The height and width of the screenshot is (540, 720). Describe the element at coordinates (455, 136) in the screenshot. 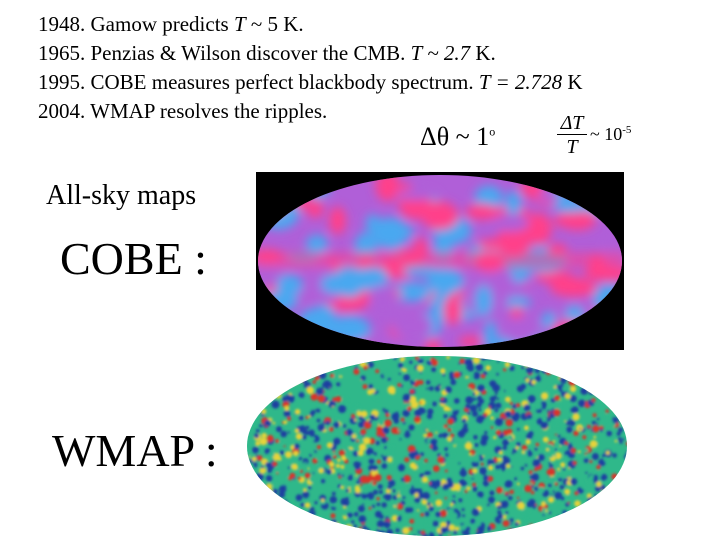

I see `angle-text: Δθ ~ 1` at that location.